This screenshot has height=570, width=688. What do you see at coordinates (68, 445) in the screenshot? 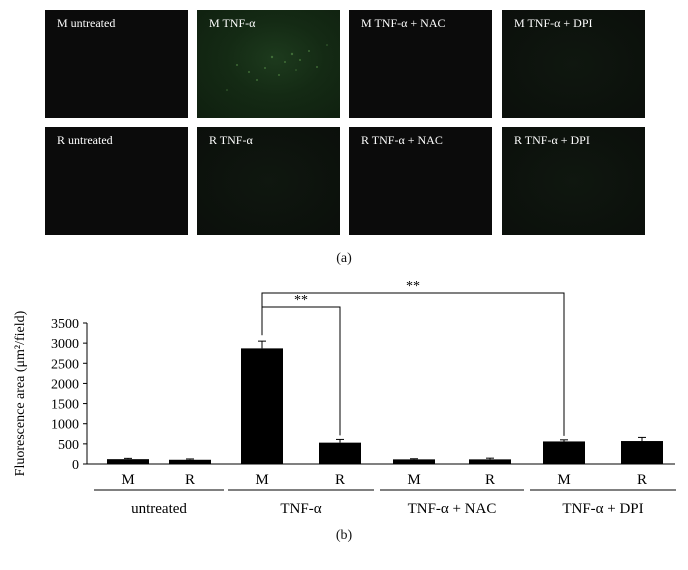
I see `y-tick-label: 500` at bounding box center [68, 445].